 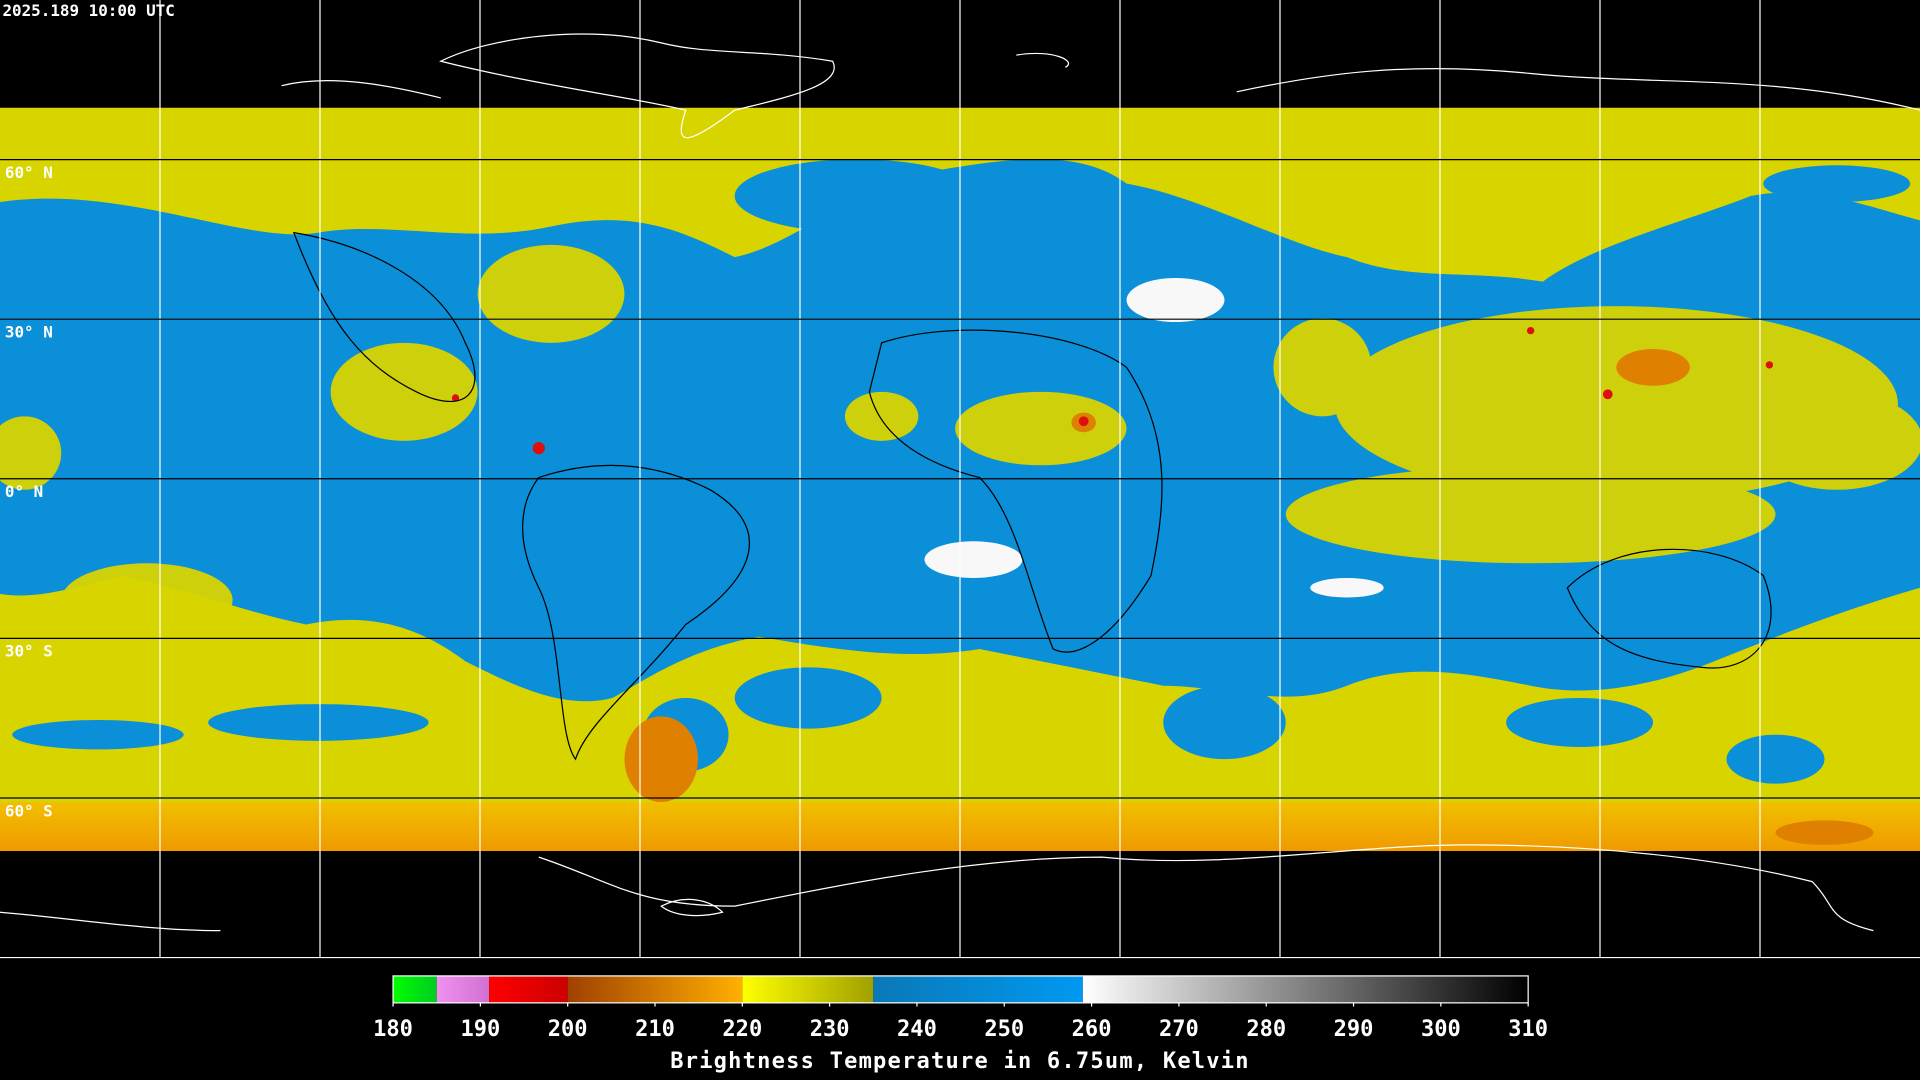 What do you see at coordinates (29, 810) in the screenshot?
I see `latitude-label: 60° S` at bounding box center [29, 810].